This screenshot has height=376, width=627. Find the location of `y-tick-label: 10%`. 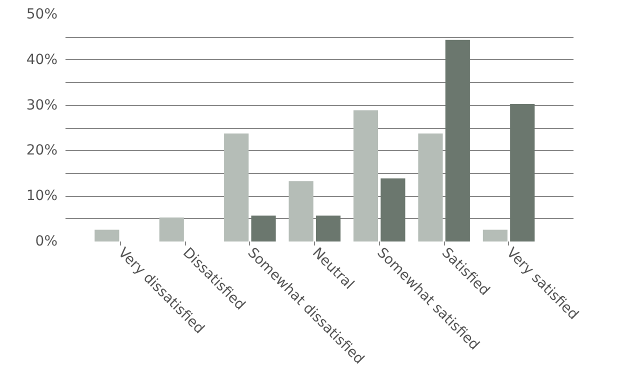

y-tick-label: 10% is located at coordinates (42, 196).